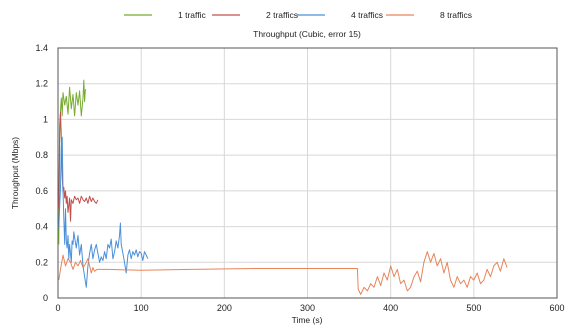 This screenshot has height=329, width=574. Describe the element at coordinates (307, 34) in the screenshot. I see `chart-title: Throughput (Cubic, error 15)` at that location.